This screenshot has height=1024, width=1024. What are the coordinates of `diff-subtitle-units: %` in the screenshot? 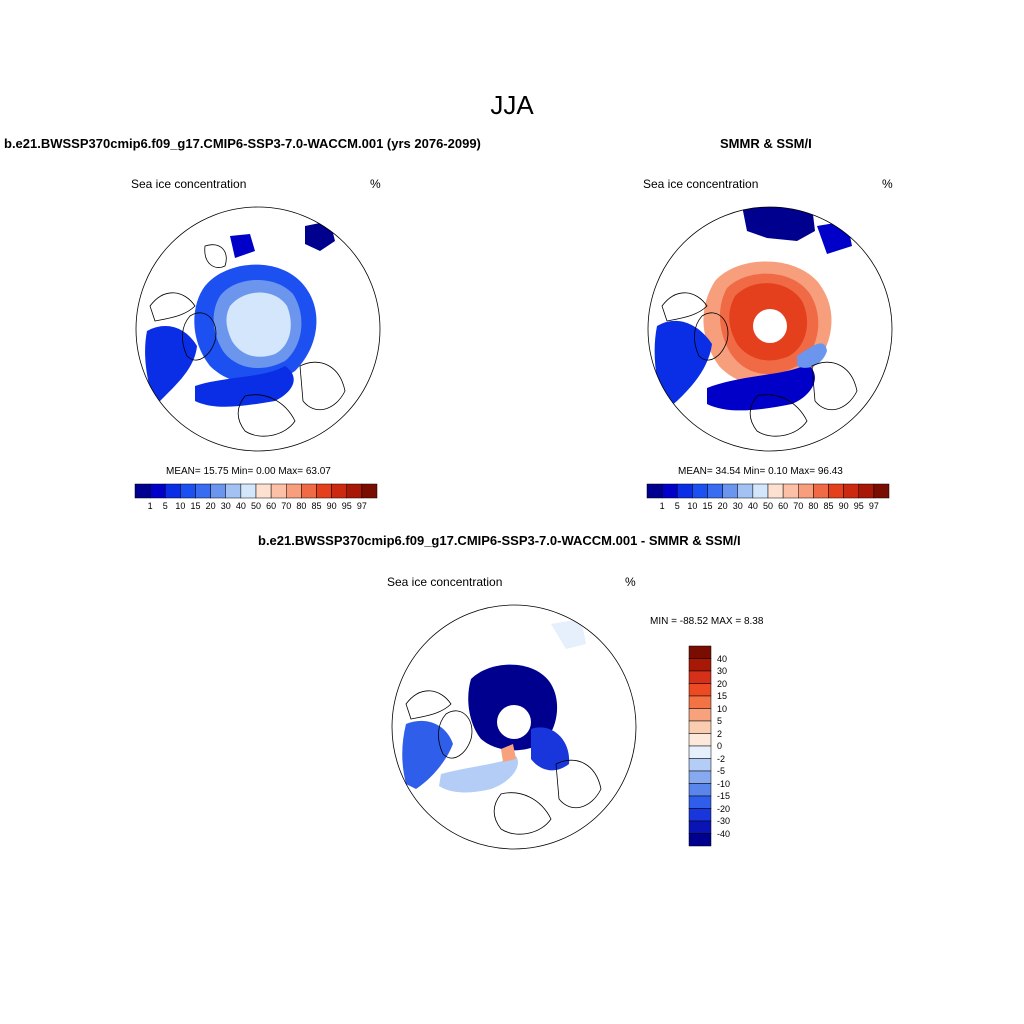 It's located at (630, 582).